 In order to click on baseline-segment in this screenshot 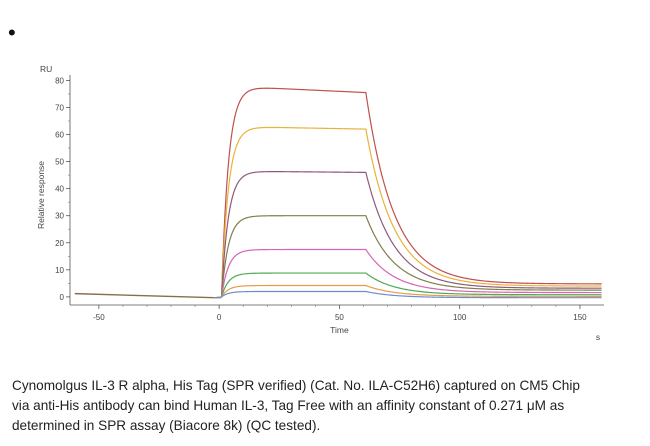, I will do `click(144, 295)`.